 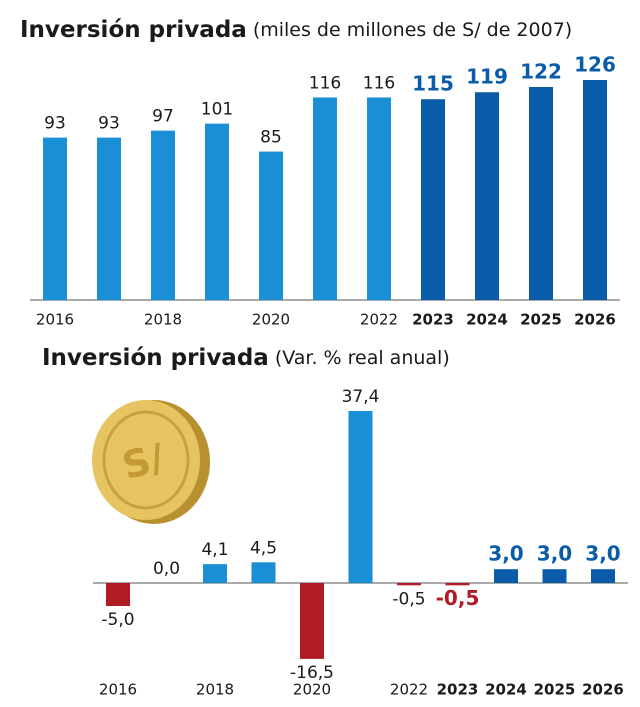 I want to click on value-label: 101, so click(x=217, y=110).